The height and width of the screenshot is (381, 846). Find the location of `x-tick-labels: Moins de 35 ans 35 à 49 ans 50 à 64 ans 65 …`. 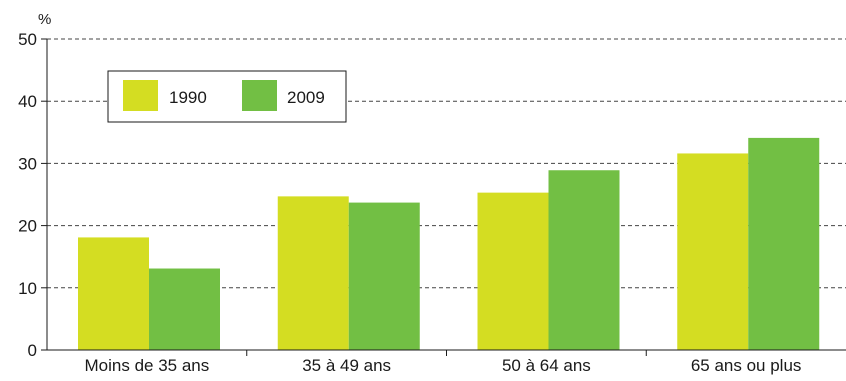

x-tick-labels: Moins de 35 ans 35 à 49 ans 50 à 64 ans 65 … is located at coordinates (443, 365).